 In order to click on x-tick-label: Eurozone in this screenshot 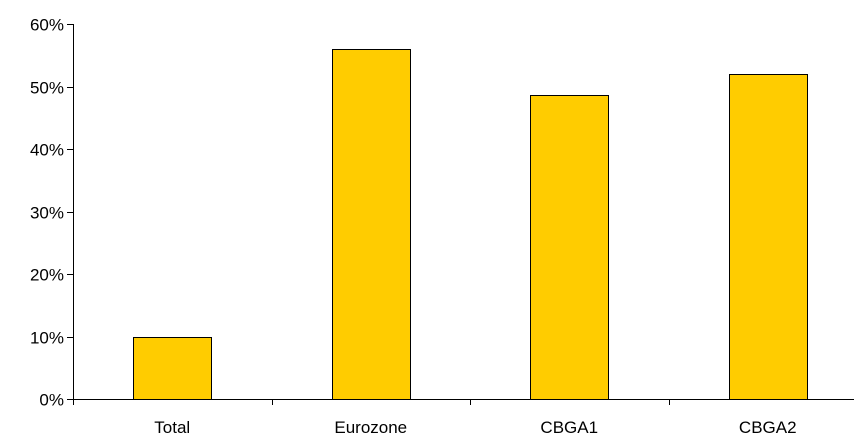, I will do `click(370, 427)`.